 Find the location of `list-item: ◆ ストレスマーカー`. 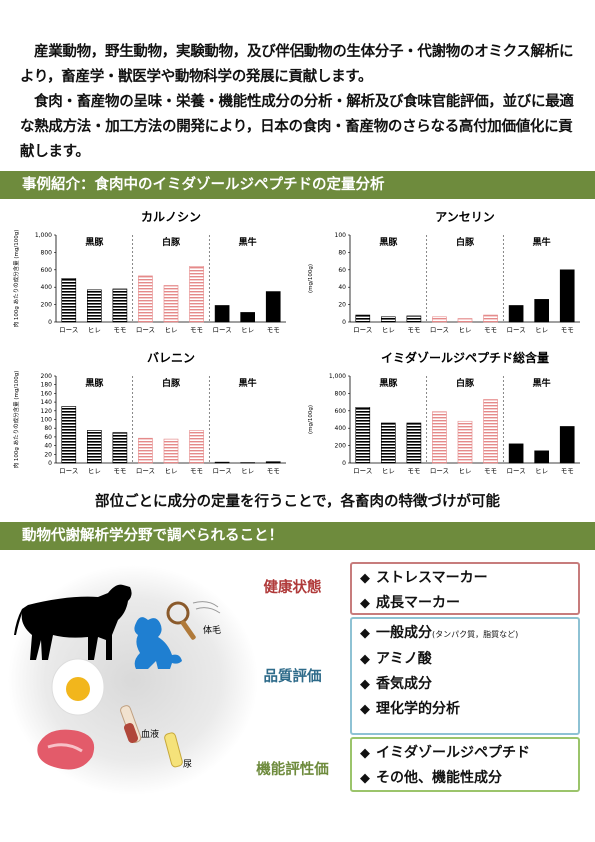

list-item: ◆ ストレスマーカー is located at coordinates (424, 578).